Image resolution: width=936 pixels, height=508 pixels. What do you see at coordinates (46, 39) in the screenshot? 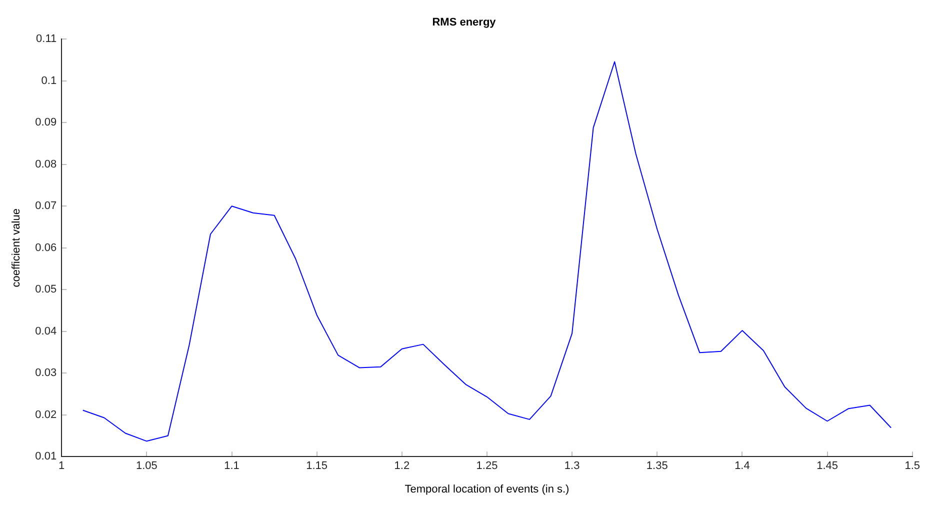
I see `y-tick-label: 0.11` at bounding box center [46, 39].